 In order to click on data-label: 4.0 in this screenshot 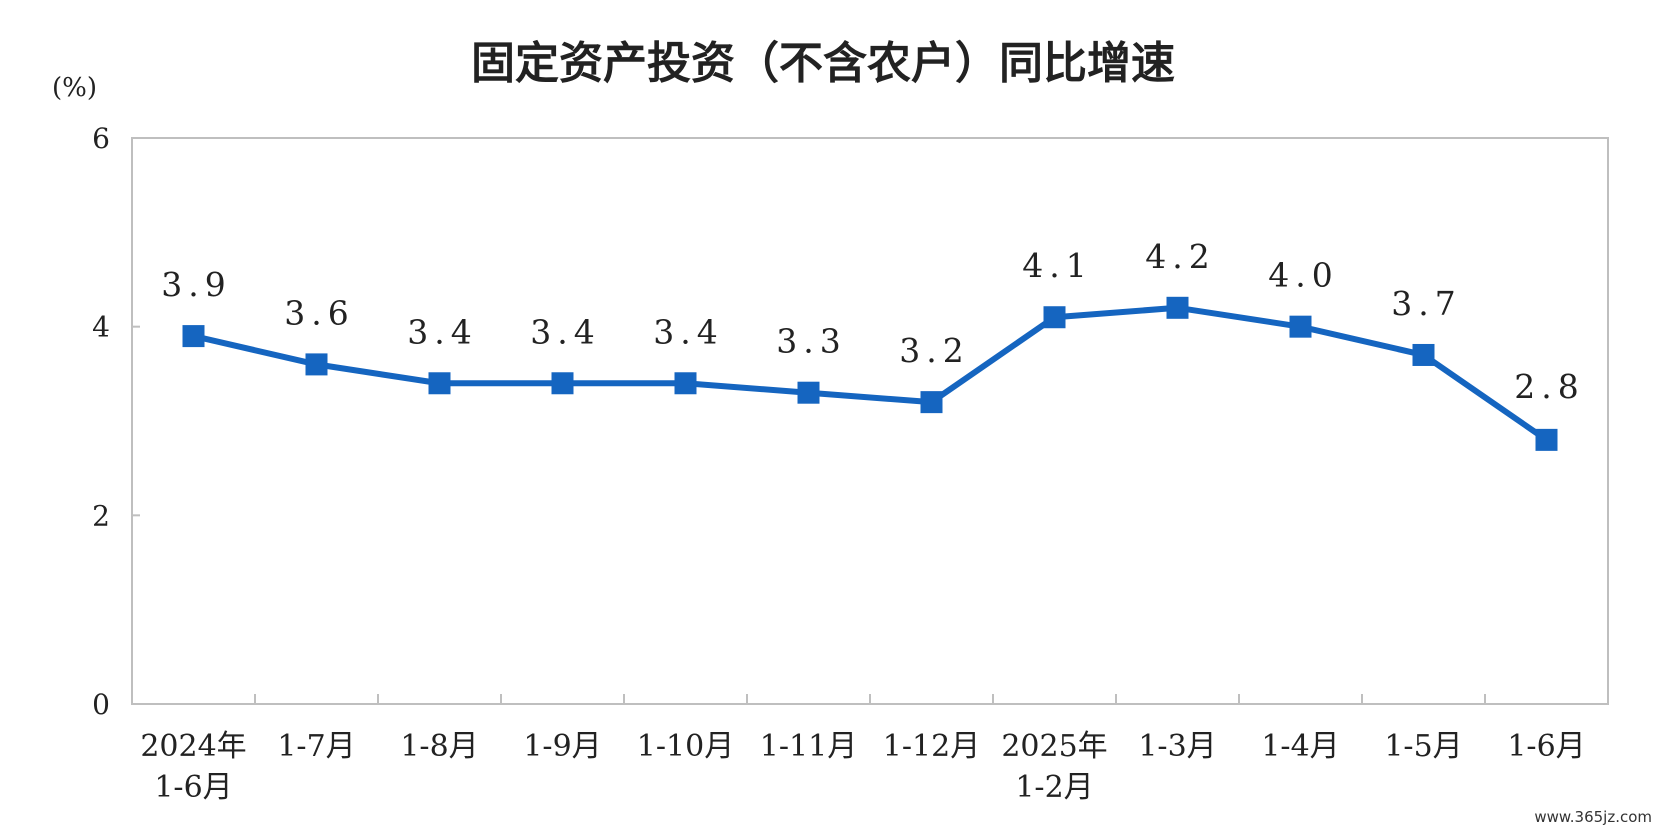, I will do `click(1303, 275)`.